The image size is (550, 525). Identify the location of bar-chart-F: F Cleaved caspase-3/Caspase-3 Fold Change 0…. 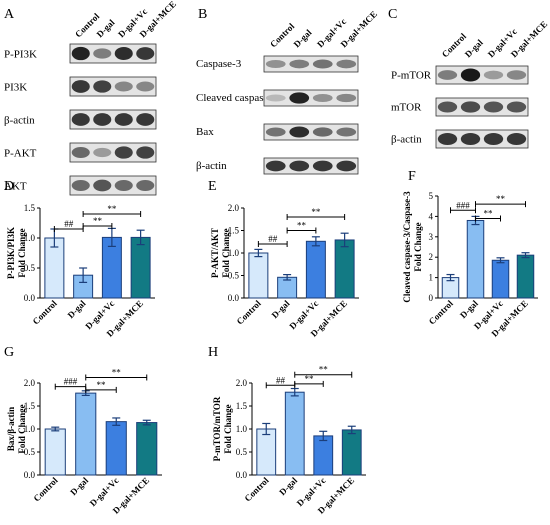
(470, 254).